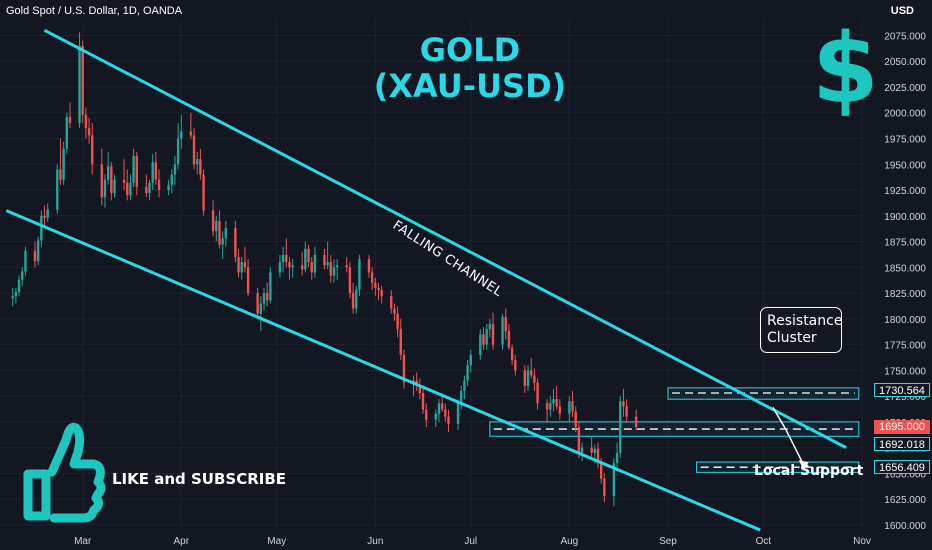 The width and height of the screenshot is (932, 550). What do you see at coordinates (905, 114) in the screenshot?
I see `y-tick-label: 2000.000` at bounding box center [905, 114].